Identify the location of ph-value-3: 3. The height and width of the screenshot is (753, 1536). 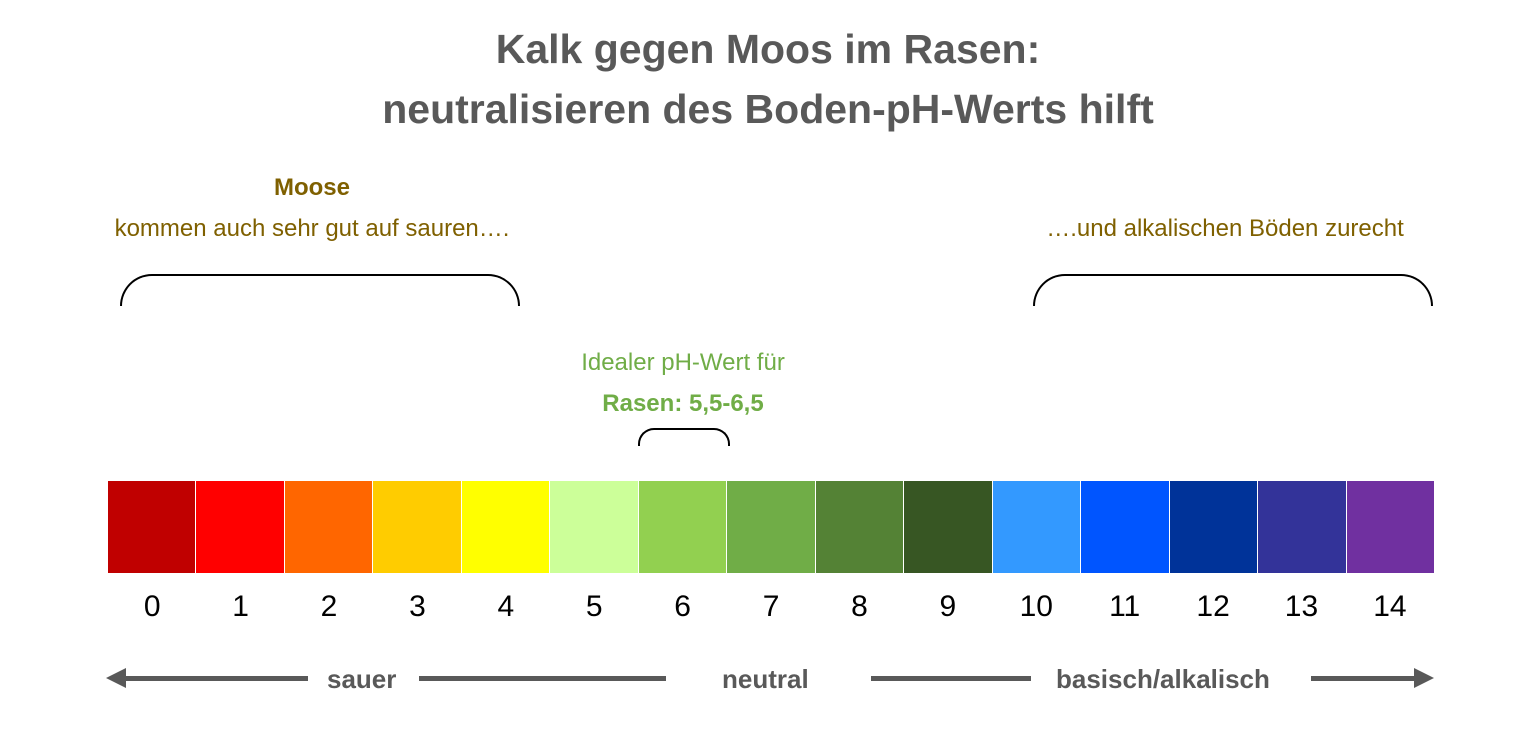
(417, 606).